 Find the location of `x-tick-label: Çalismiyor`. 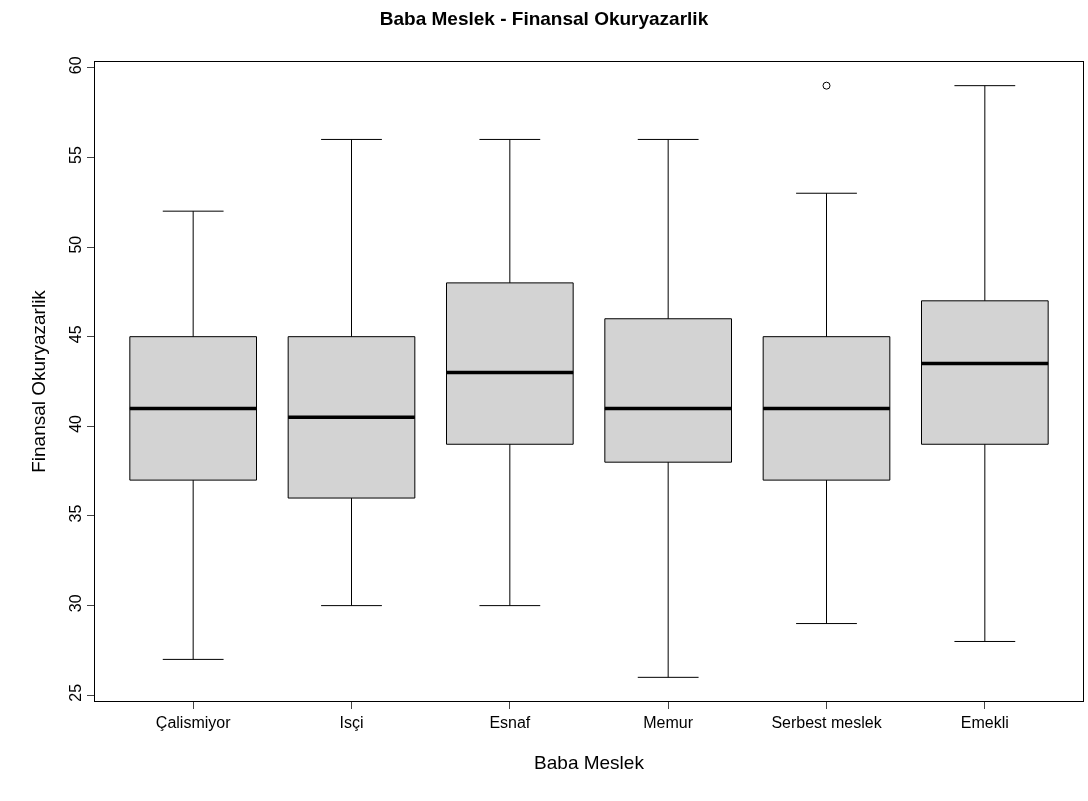

x-tick-label: Çalismiyor is located at coordinates (193, 723).